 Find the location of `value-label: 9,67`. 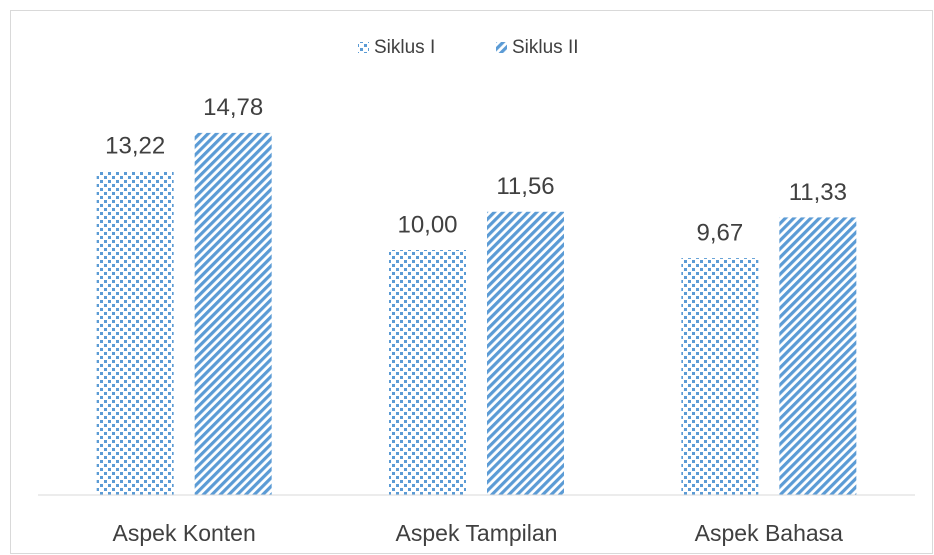

value-label: 9,67 is located at coordinates (719, 232).